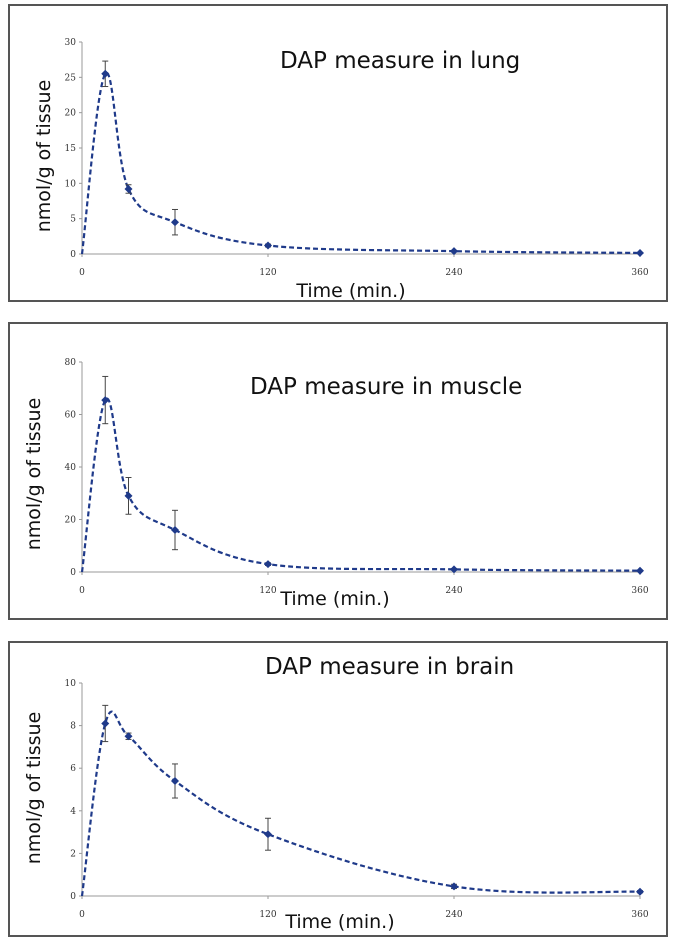 The width and height of the screenshot is (675, 941). I want to click on y-tick-label: 4, so click(73, 812).